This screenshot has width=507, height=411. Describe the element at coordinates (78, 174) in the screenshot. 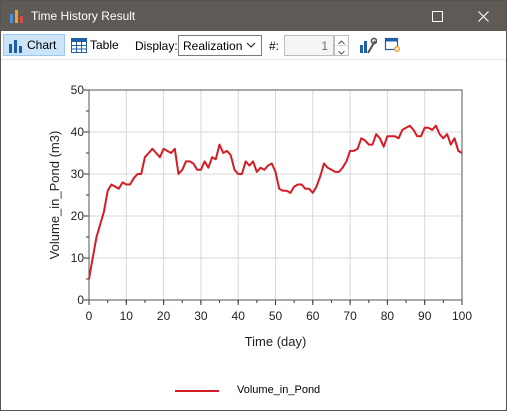

I see `y-tick-label: 30` at that location.